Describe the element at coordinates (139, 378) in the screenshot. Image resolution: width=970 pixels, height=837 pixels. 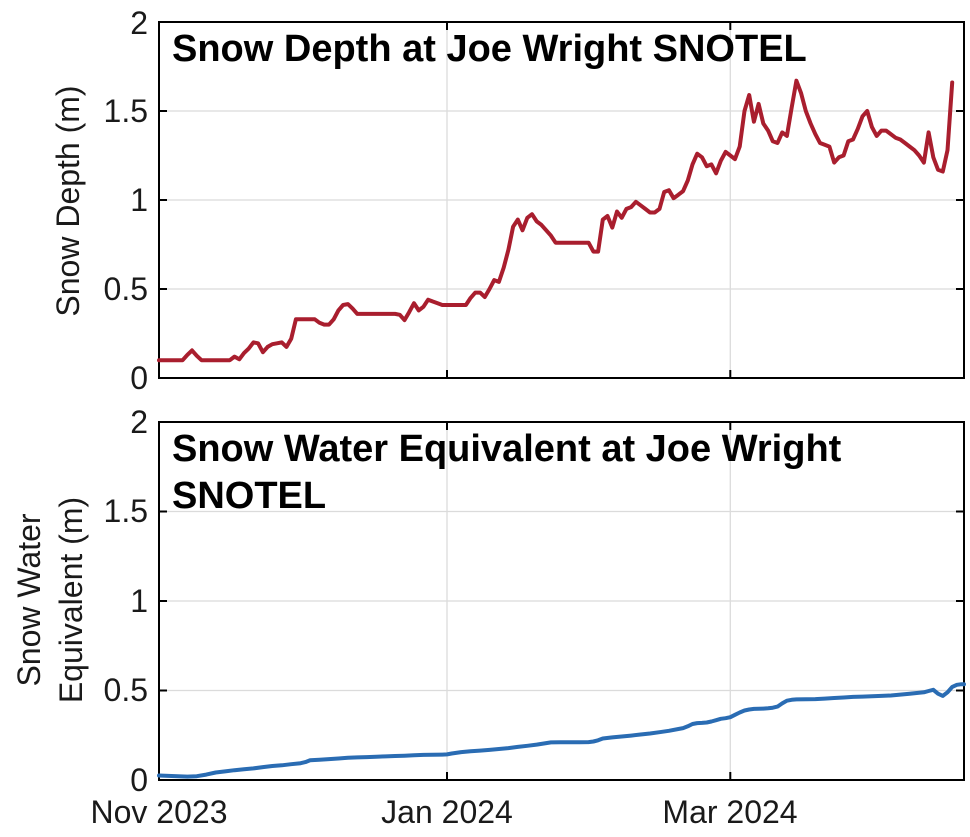
I see `ytick-depth-0: 0` at that location.